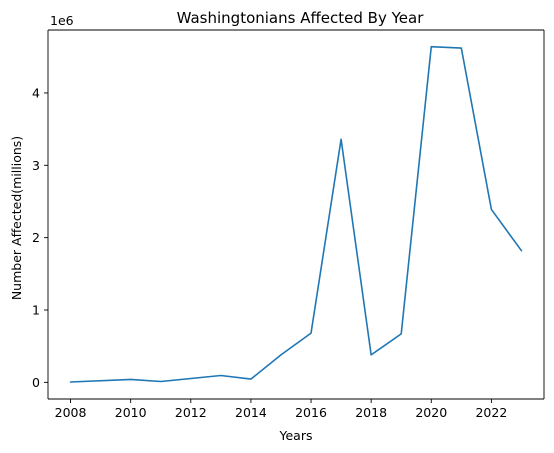 This screenshot has height=453, width=554. What do you see at coordinates (71, 412) in the screenshot?
I see `x-tick-label: 2008` at bounding box center [71, 412].